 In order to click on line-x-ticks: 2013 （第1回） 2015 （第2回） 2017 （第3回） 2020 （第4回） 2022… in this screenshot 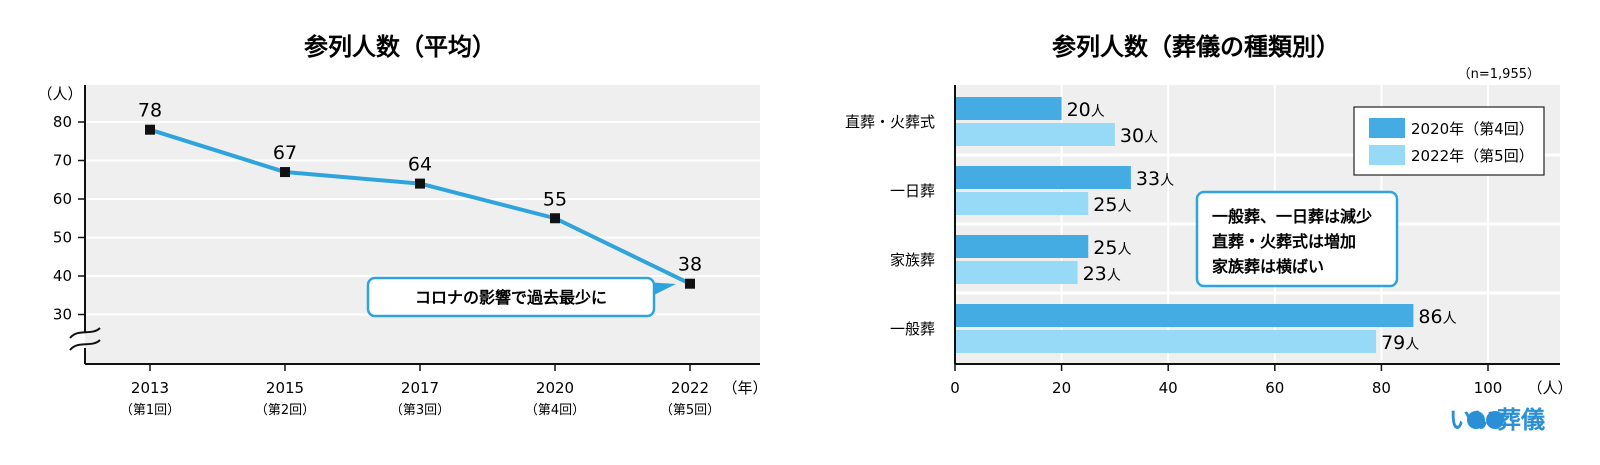, I will do `click(420, 391)`.